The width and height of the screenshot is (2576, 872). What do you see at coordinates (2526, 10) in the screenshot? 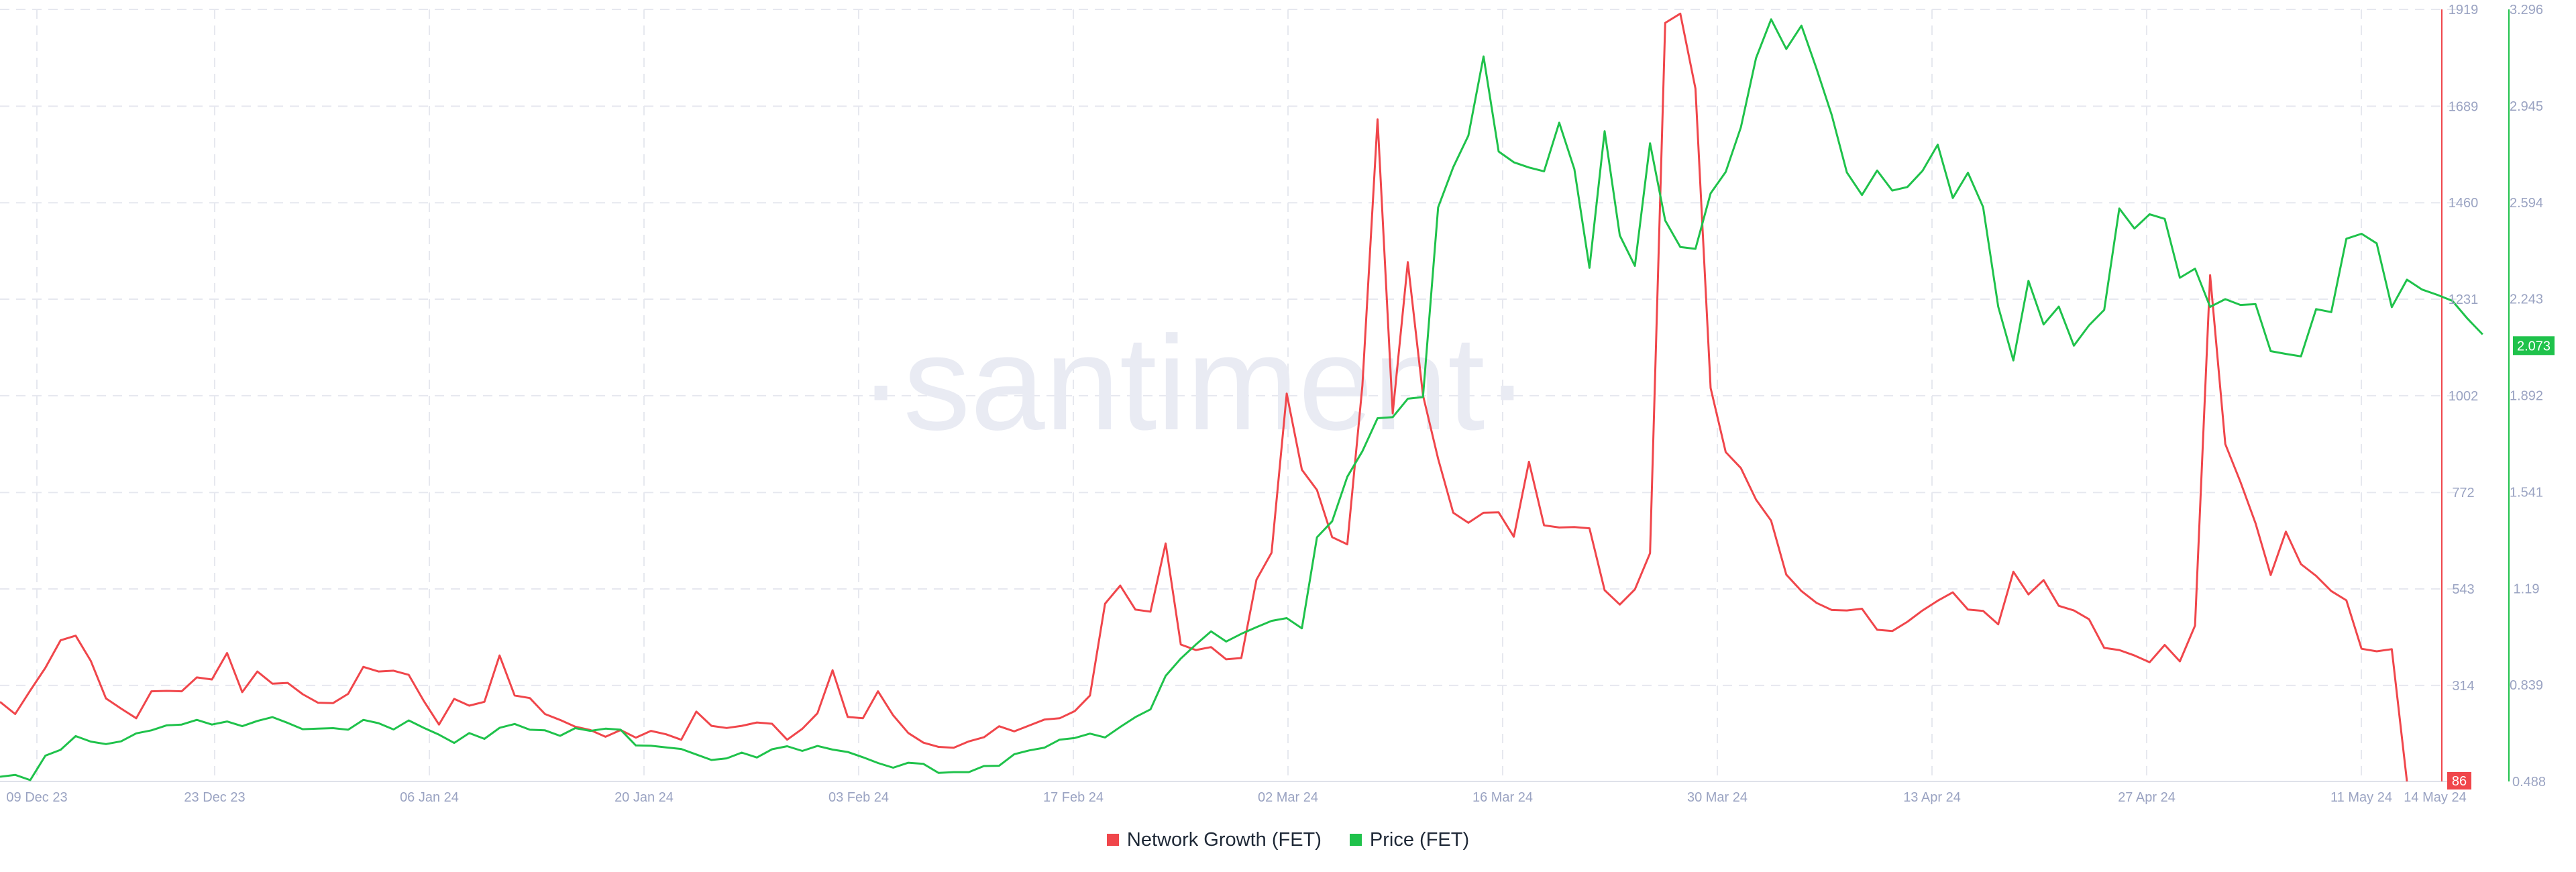
I see `right-axis-tick-label: 3.296` at bounding box center [2526, 10].